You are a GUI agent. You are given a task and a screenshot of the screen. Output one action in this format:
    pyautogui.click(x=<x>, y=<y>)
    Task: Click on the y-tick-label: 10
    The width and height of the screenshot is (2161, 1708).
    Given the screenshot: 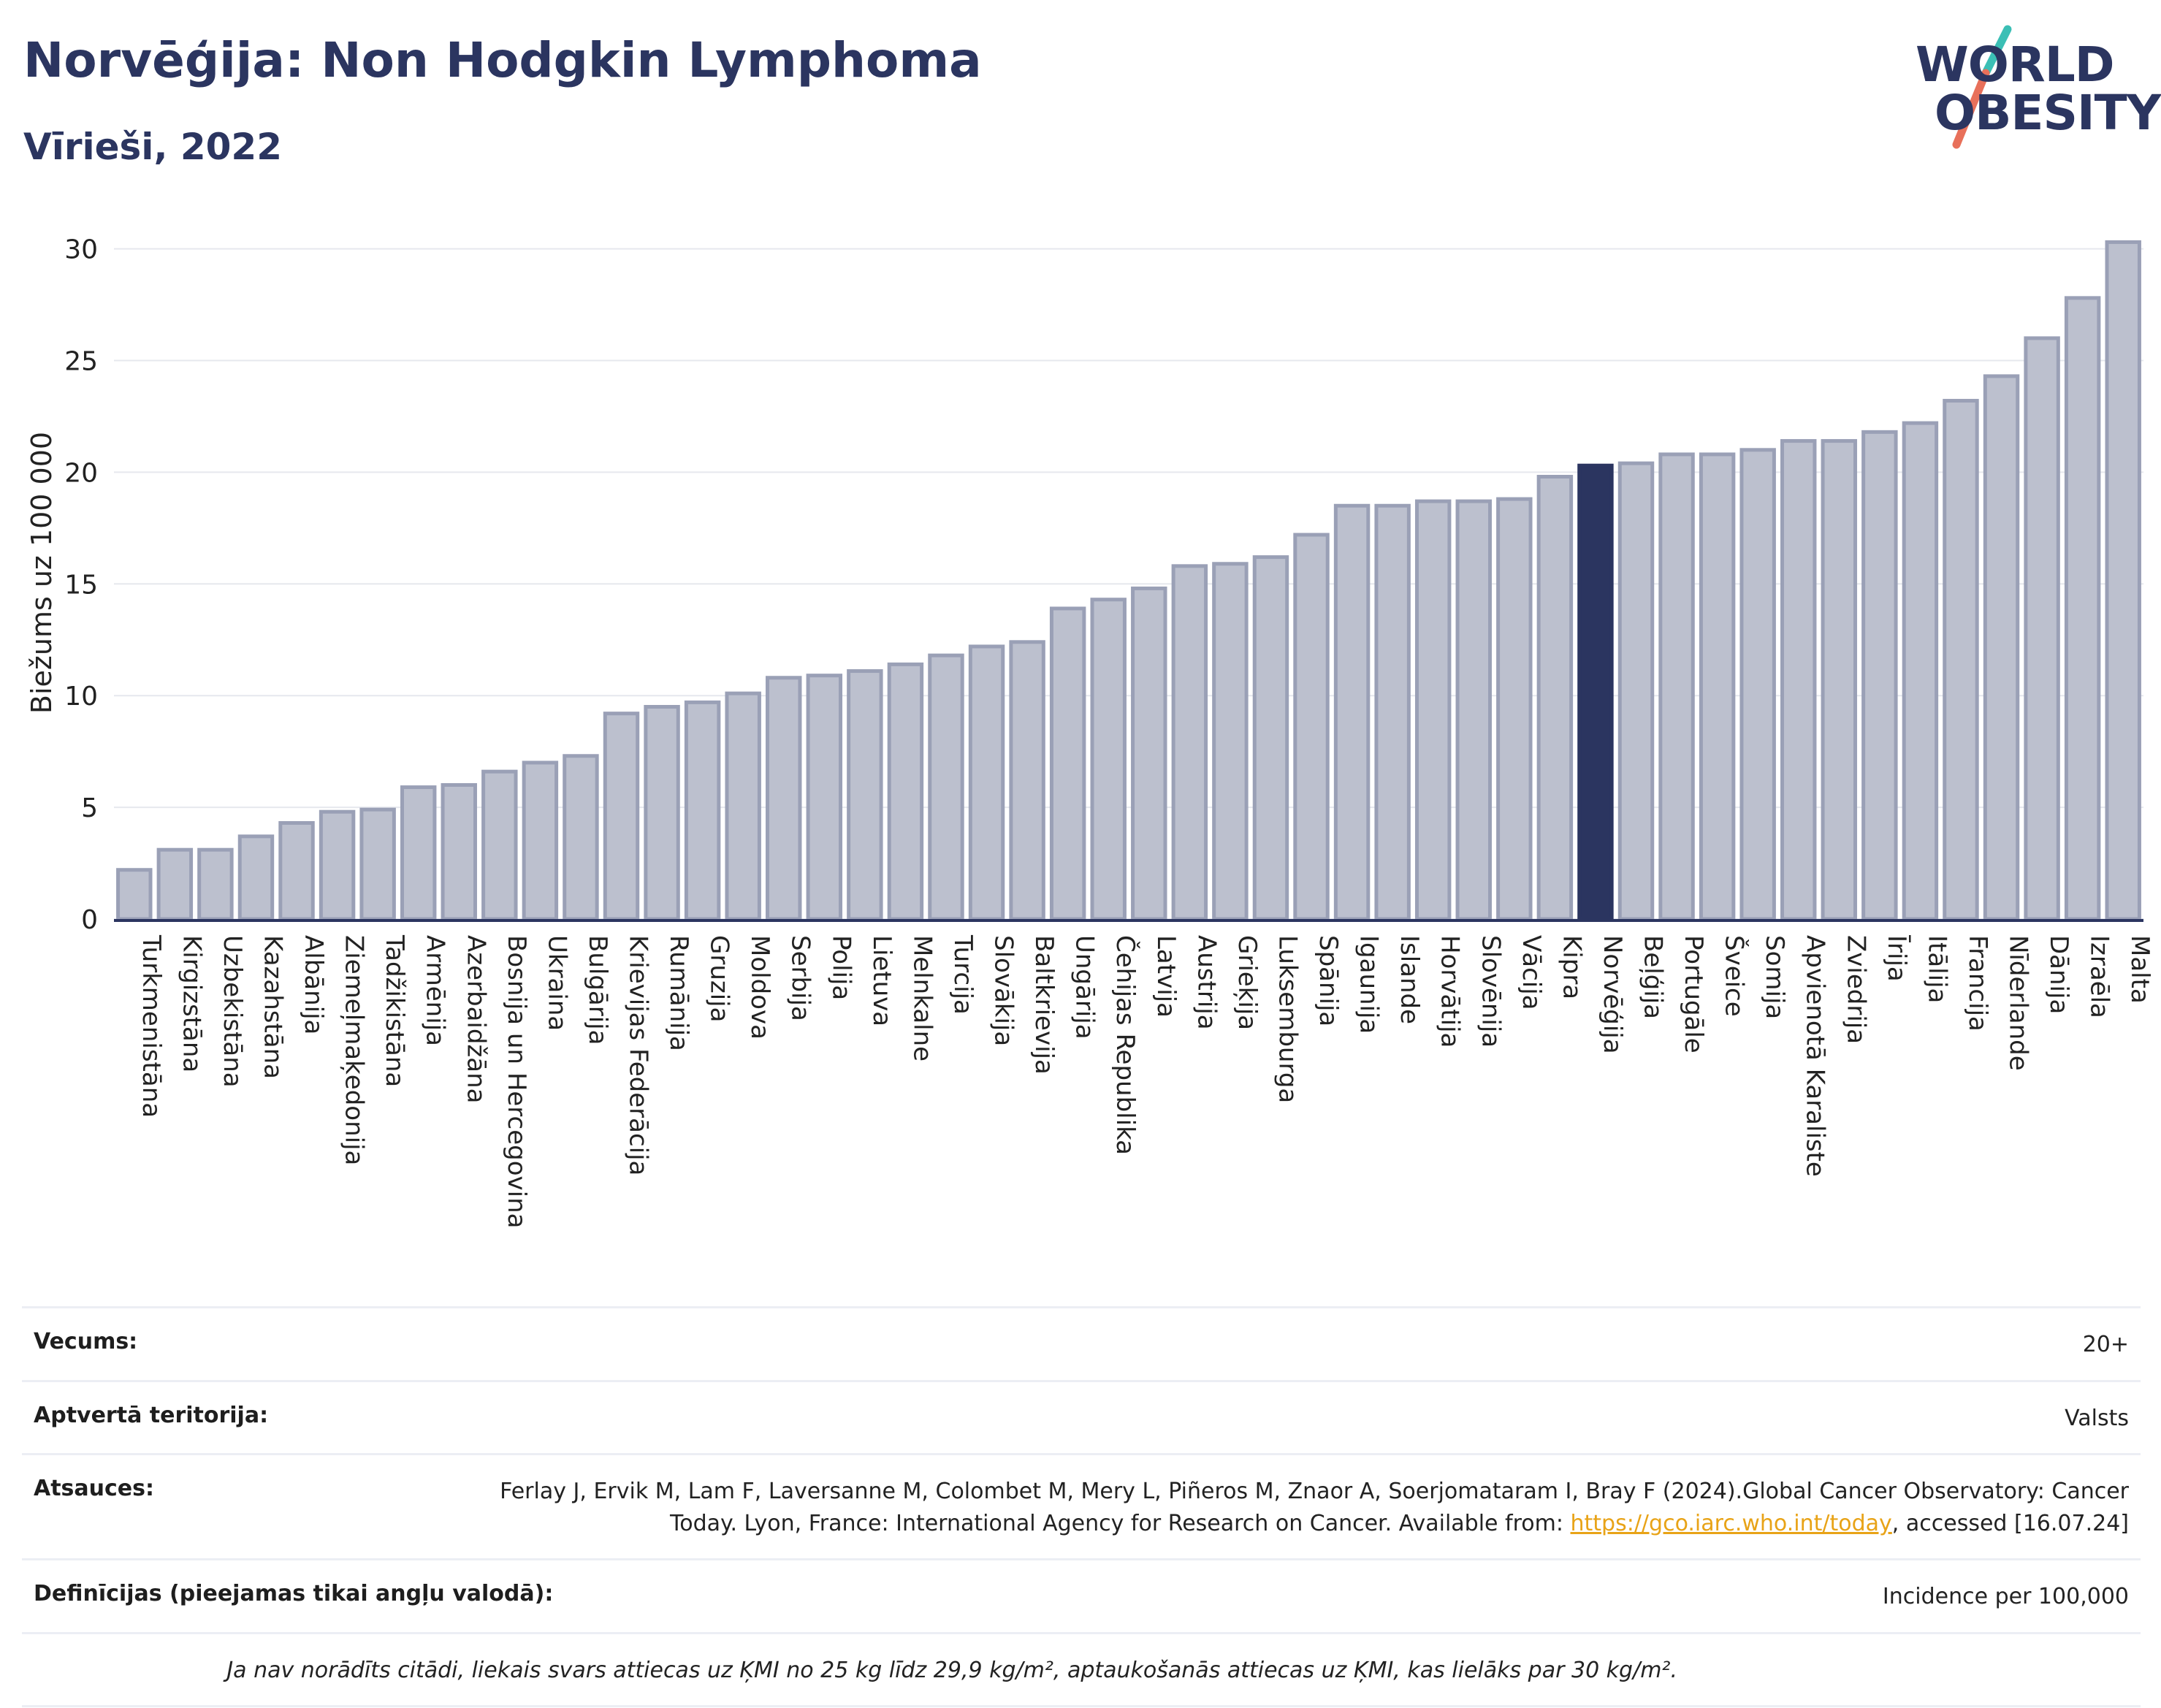 What is the action you would take?
    pyautogui.click(x=81, y=697)
    